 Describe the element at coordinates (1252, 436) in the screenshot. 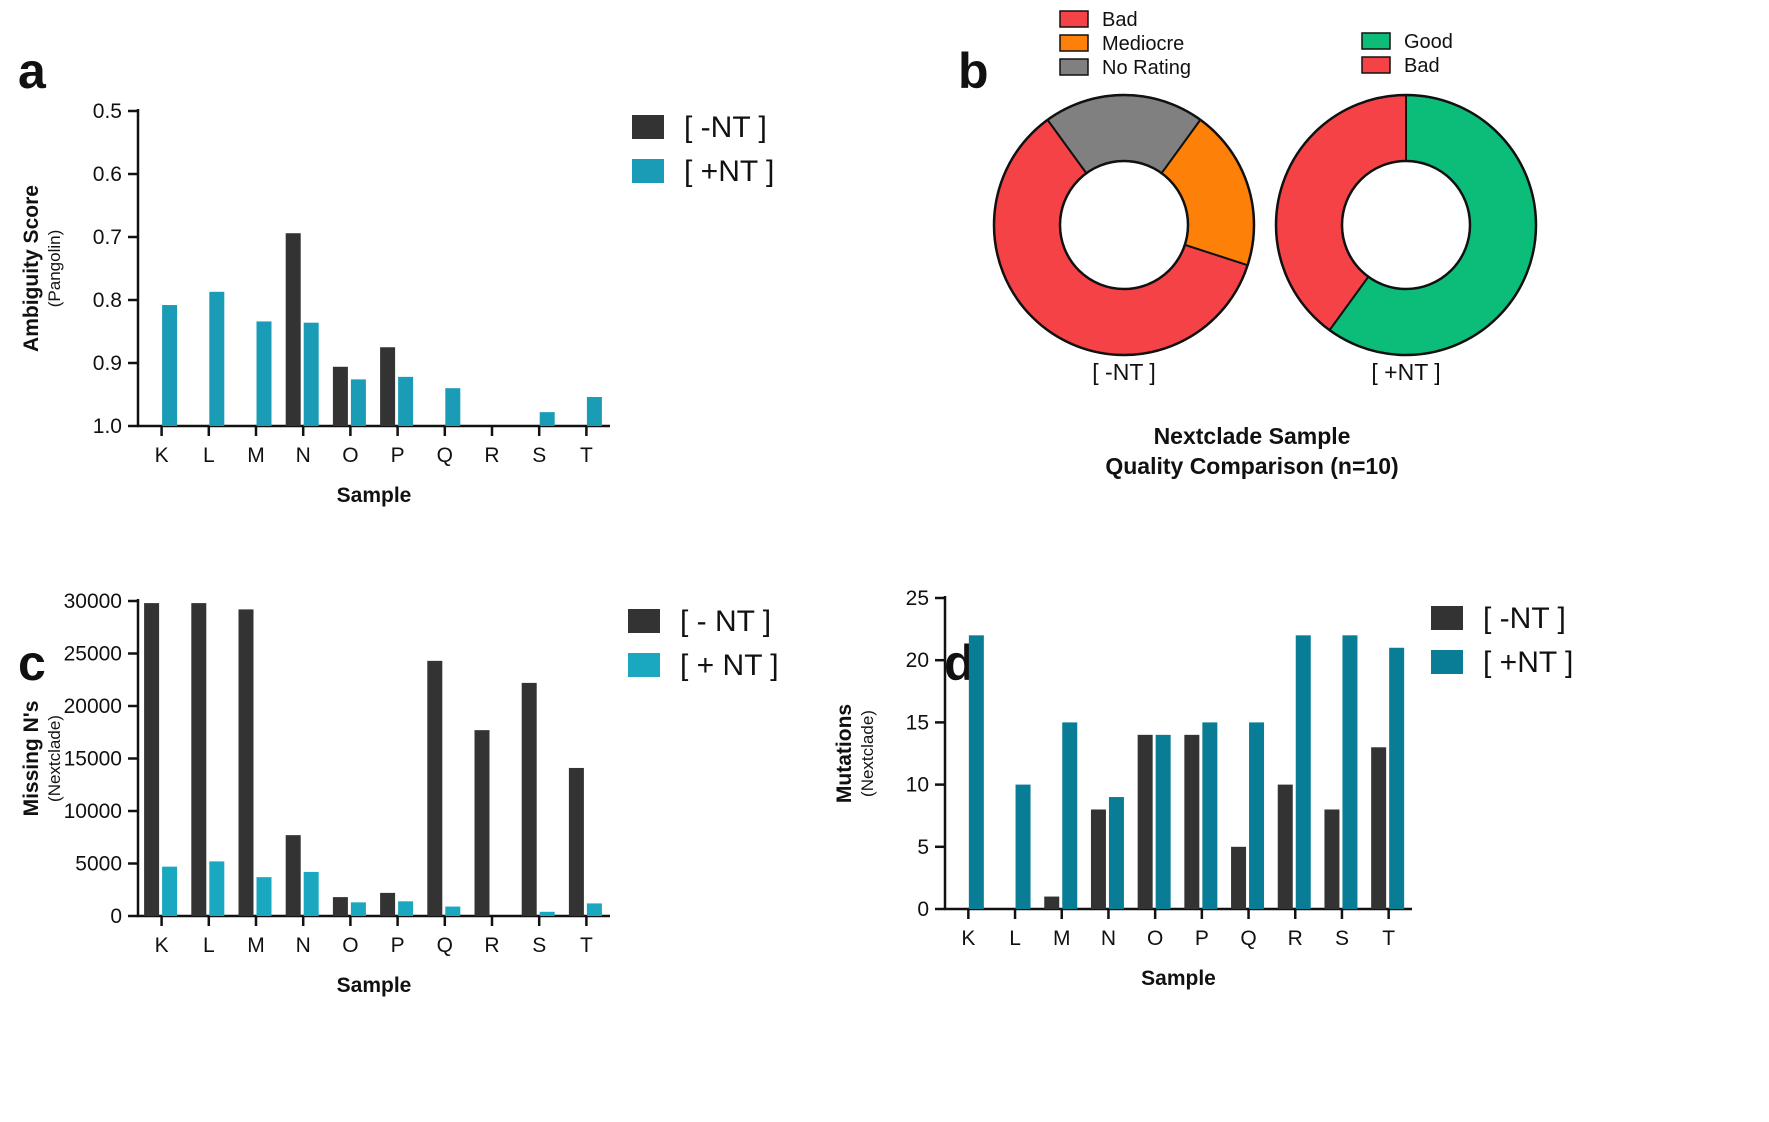

I see `chart-title: Nextclade Sample` at that location.